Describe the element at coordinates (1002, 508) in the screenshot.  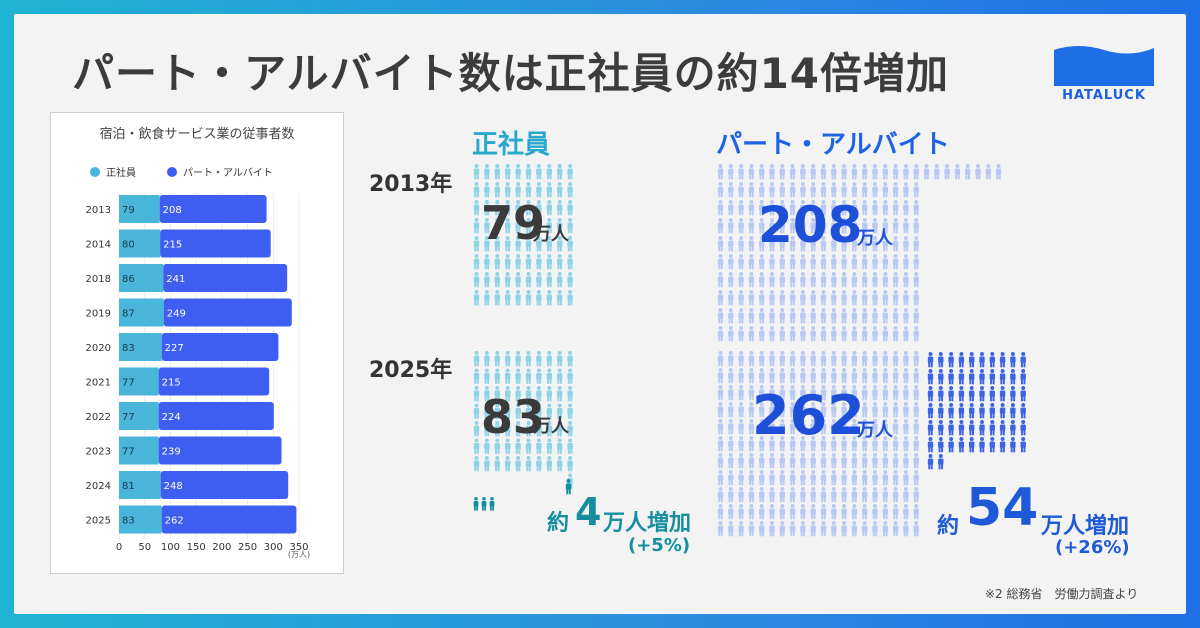
I see `part-increase-value: 54` at that location.